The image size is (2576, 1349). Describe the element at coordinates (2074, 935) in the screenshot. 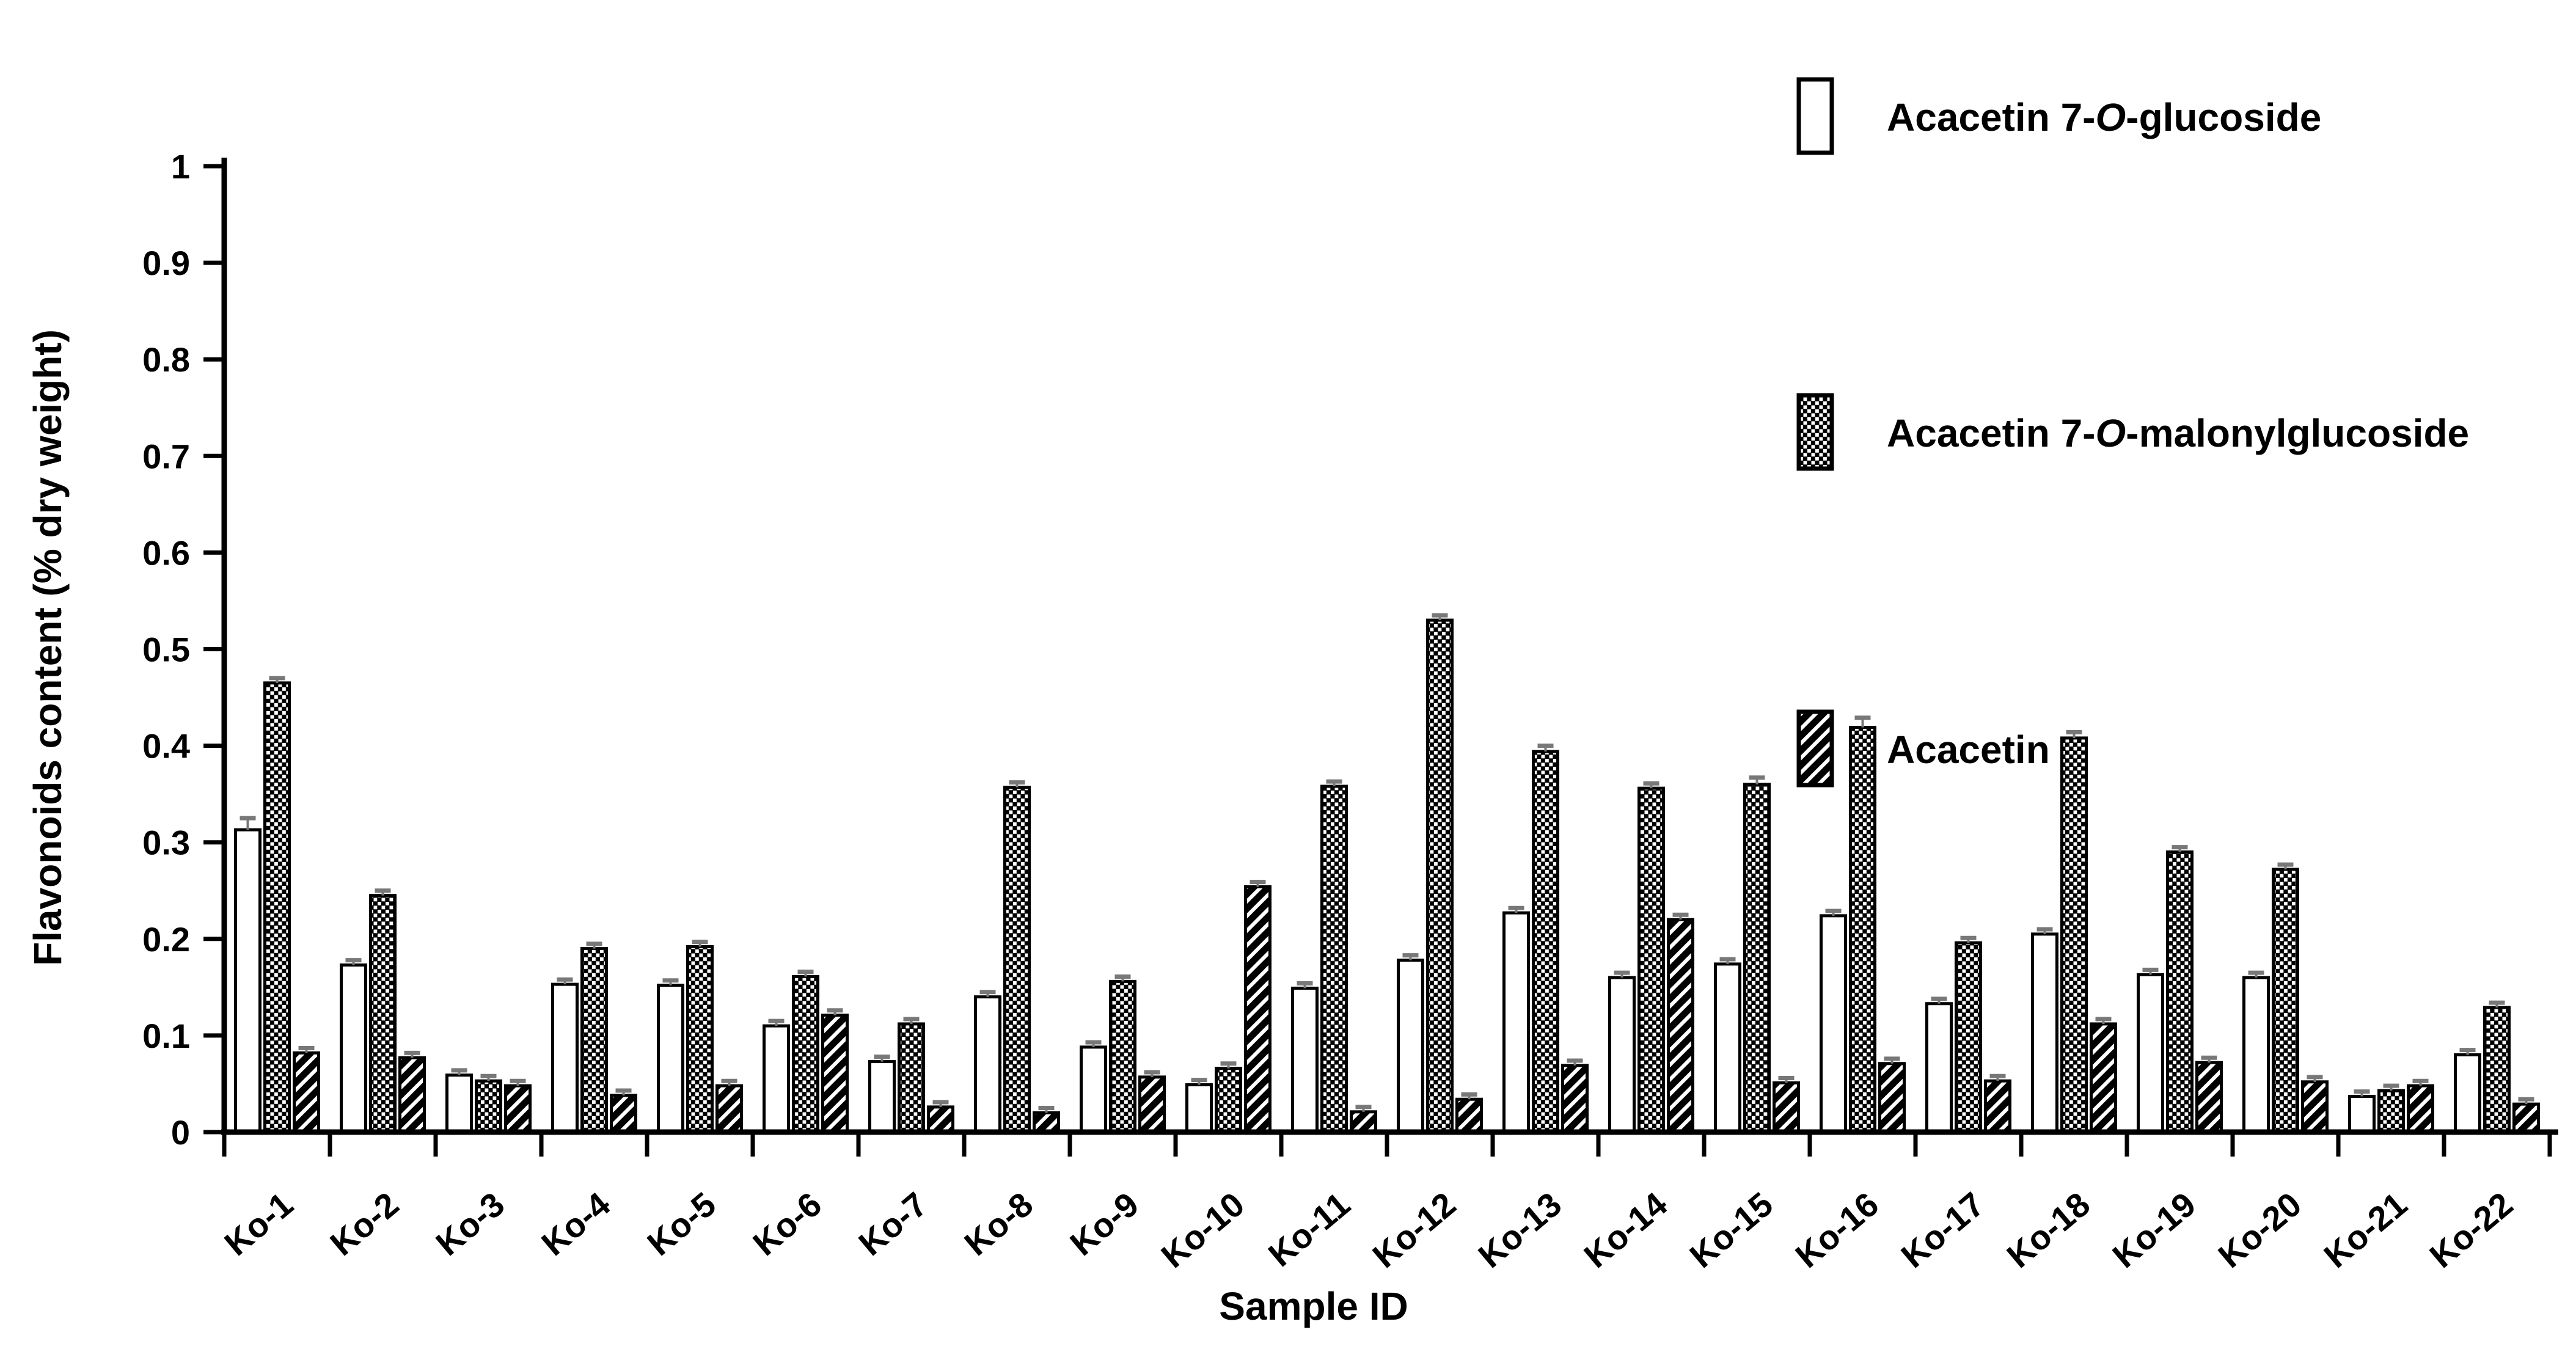

I see `bar-Ko-18-s2` at that location.